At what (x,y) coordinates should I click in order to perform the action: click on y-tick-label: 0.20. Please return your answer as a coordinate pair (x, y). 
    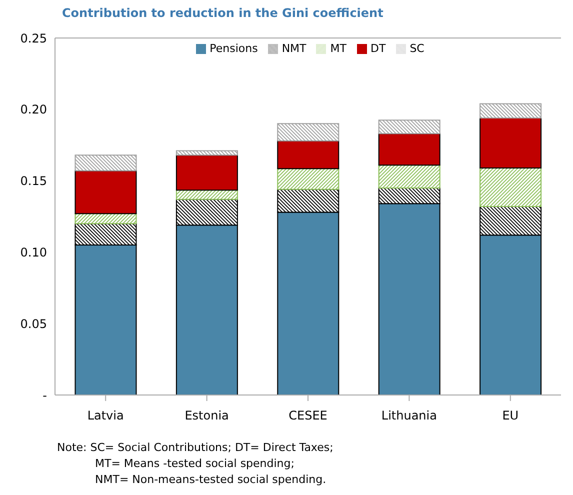
    Looking at the image, I should click on (33, 109).